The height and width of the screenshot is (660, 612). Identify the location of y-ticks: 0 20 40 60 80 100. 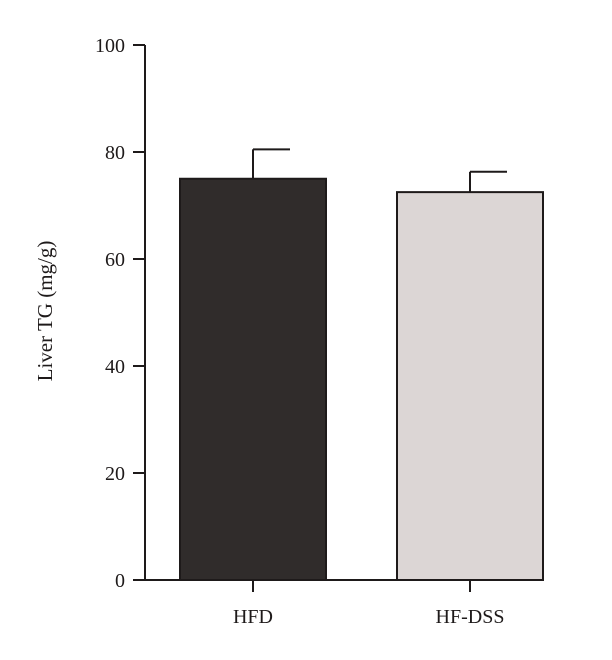
(120, 313).